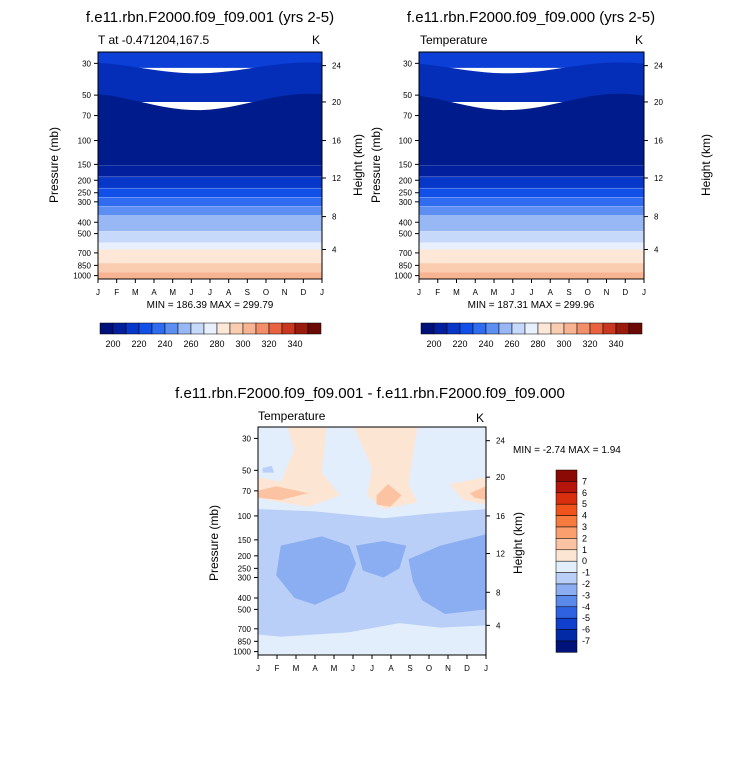 This screenshot has width=733, height=766. What do you see at coordinates (210, 305) in the screenshot?
I see `panel-1-minmax: MIN = 186.39 MAX = 299.79` at bounding box center [210, 305].